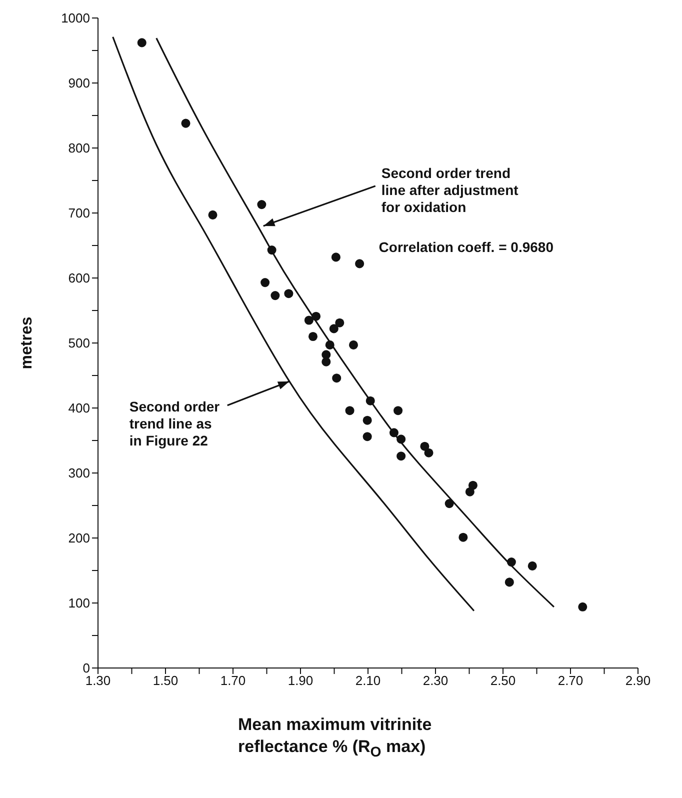 The height and width of the screenshot is (798, 682). What do you see at coordinates (79, 213) in the screenshot?
I see `y-tick-label: 700` at bounding box center [79, 213].